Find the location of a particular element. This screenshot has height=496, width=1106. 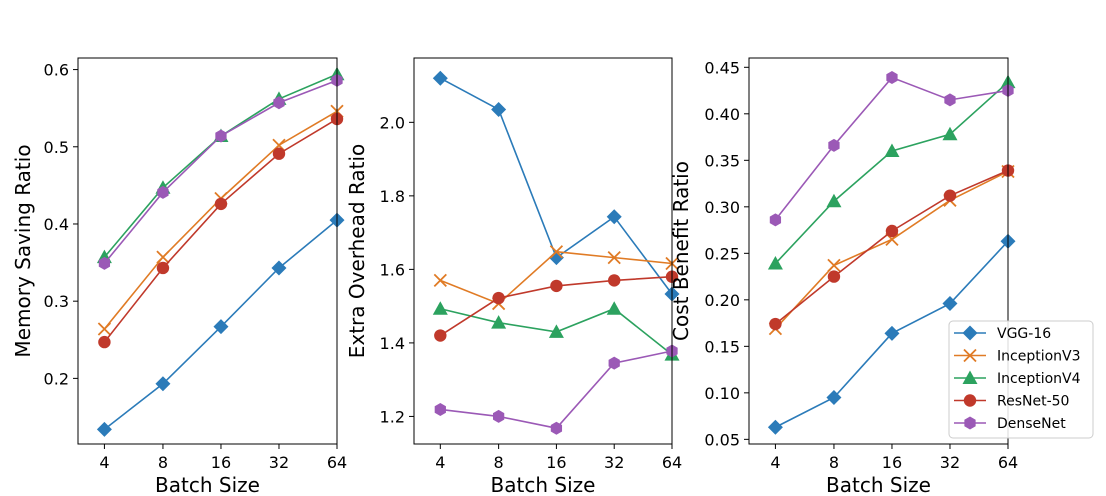

y-tick-label: 1.2 is located at coordinates (392, 416).